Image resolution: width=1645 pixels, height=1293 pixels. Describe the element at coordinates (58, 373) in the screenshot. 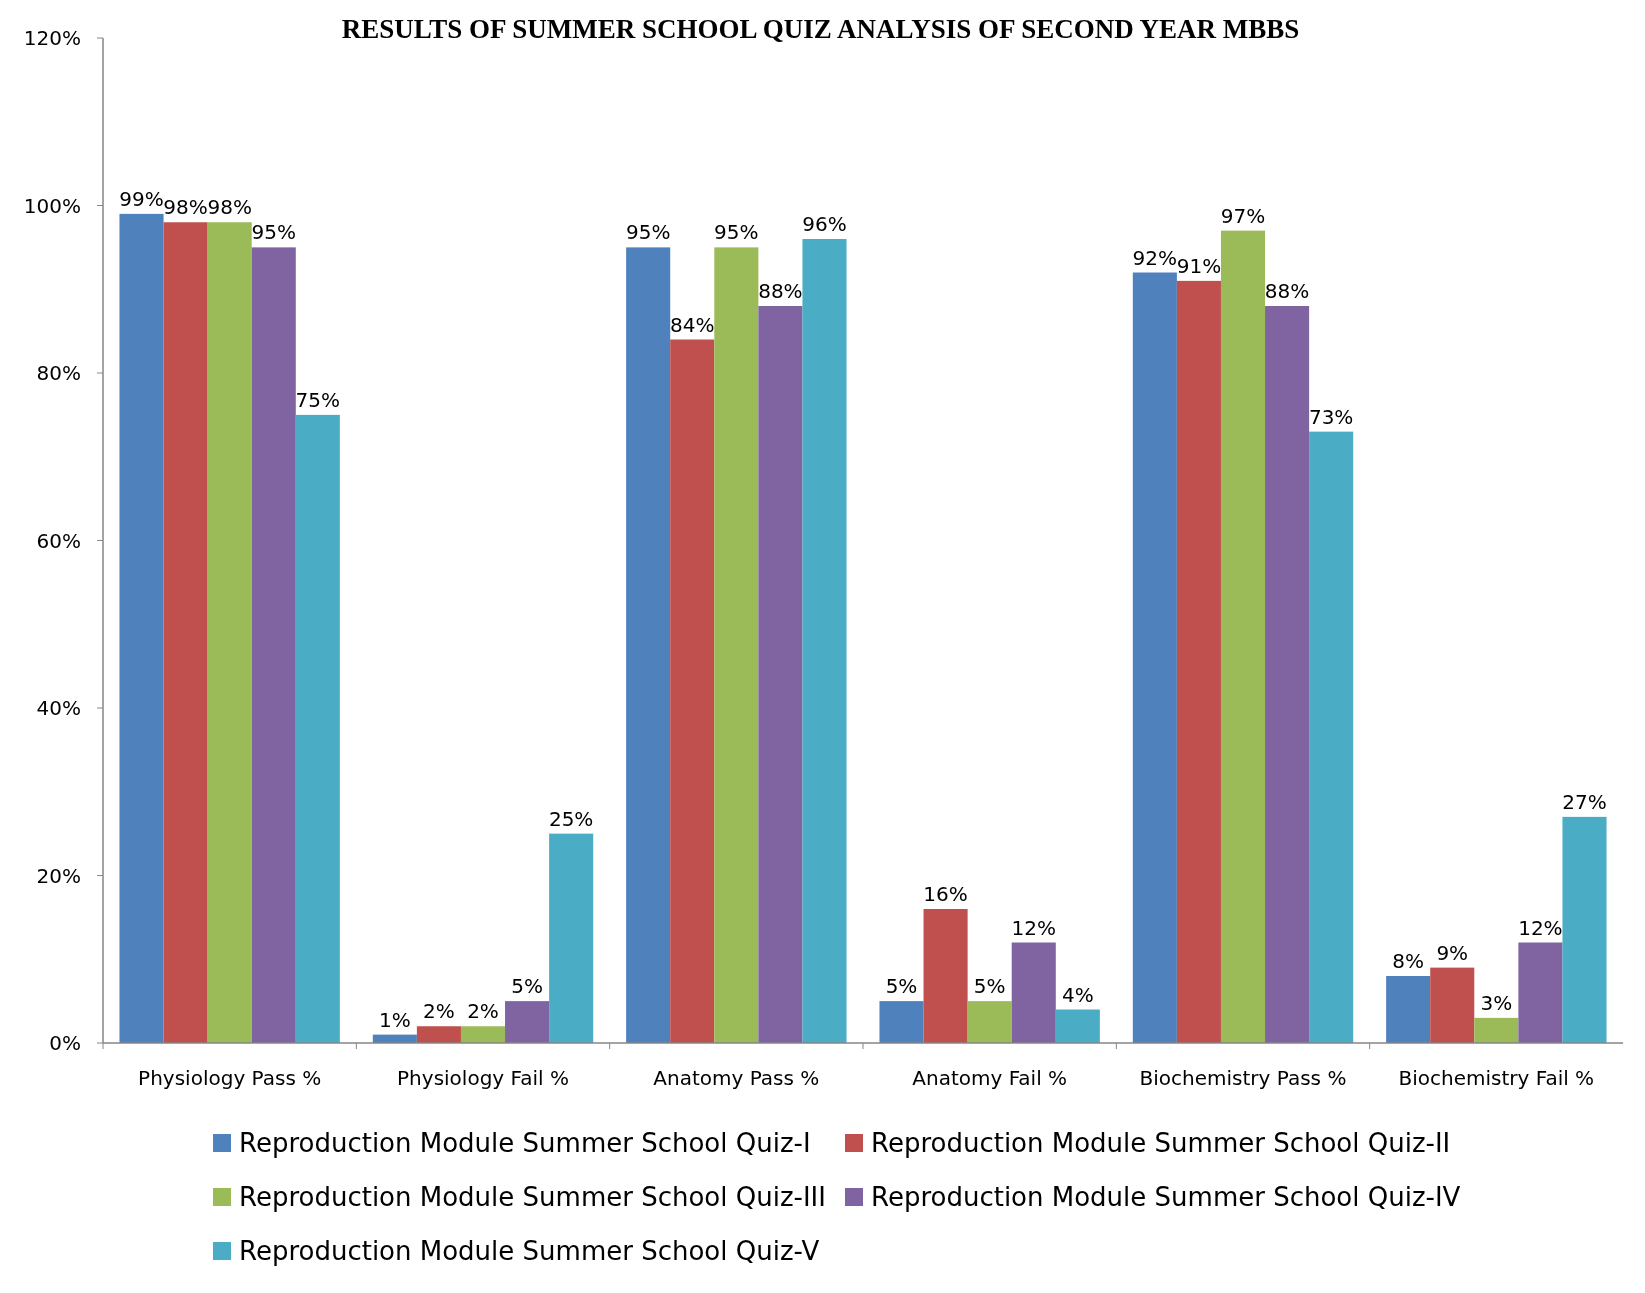

I see `y-tick-label: 80%` at that location.